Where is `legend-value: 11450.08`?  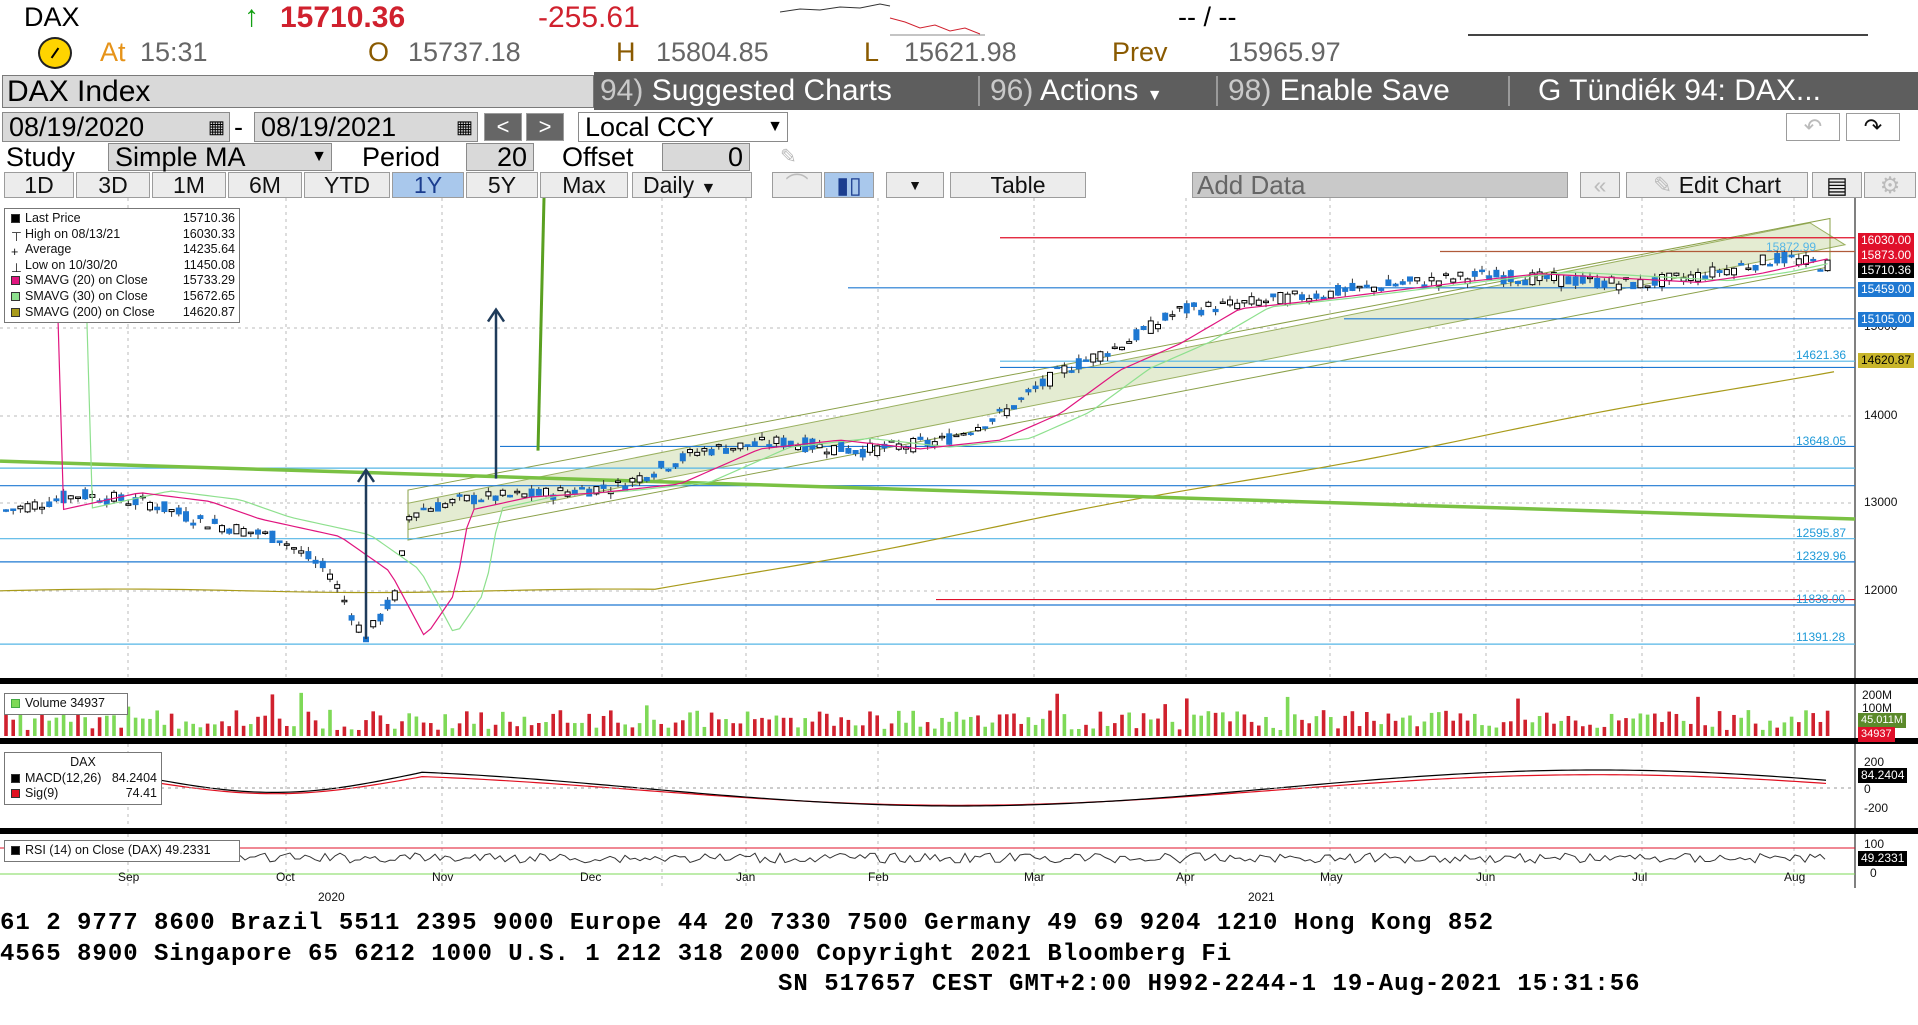 legend-value: 11450.08 is located at coordinates (209, 264).